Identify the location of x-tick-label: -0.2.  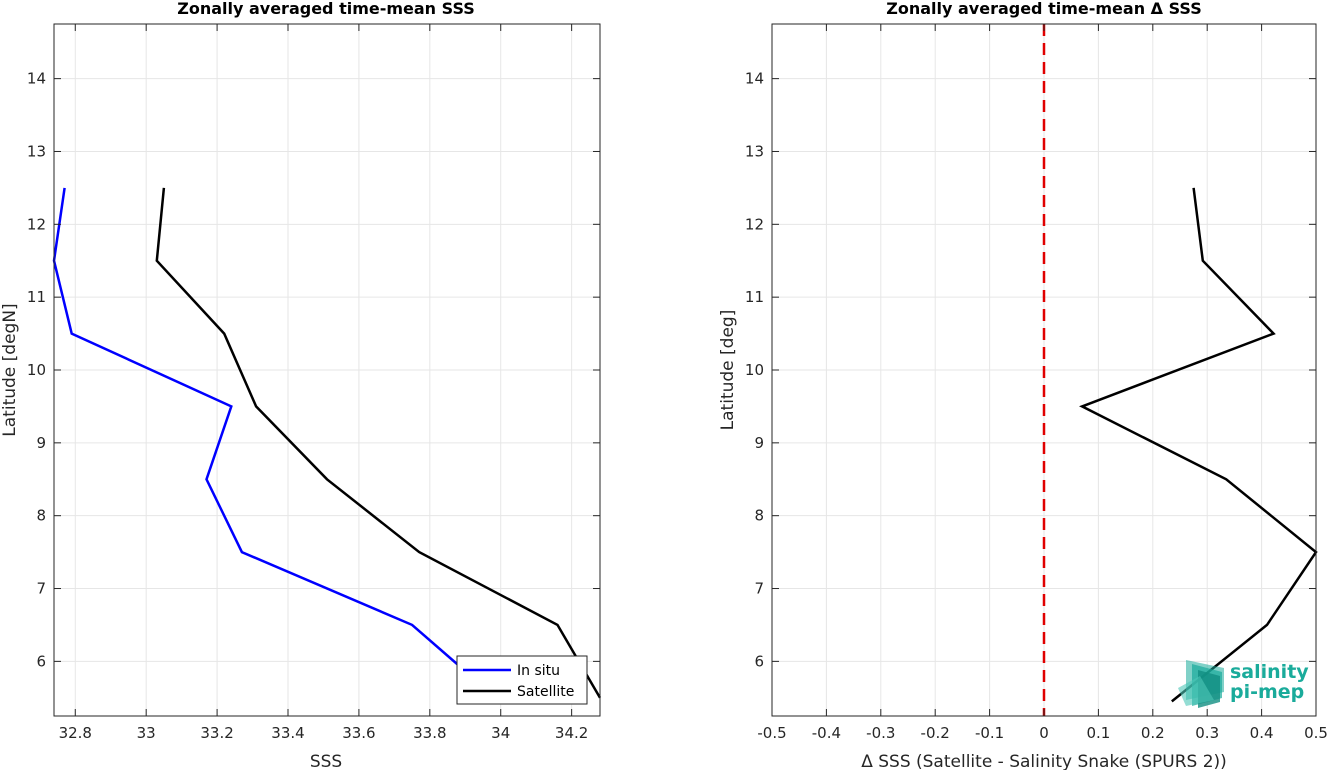
(935, 733).